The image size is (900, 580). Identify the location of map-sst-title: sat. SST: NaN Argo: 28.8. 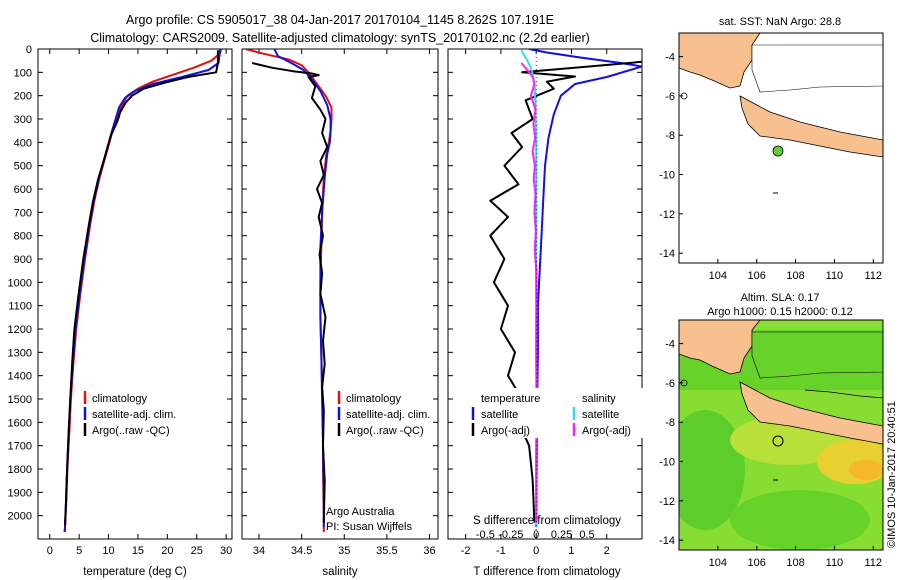
(780, 22).